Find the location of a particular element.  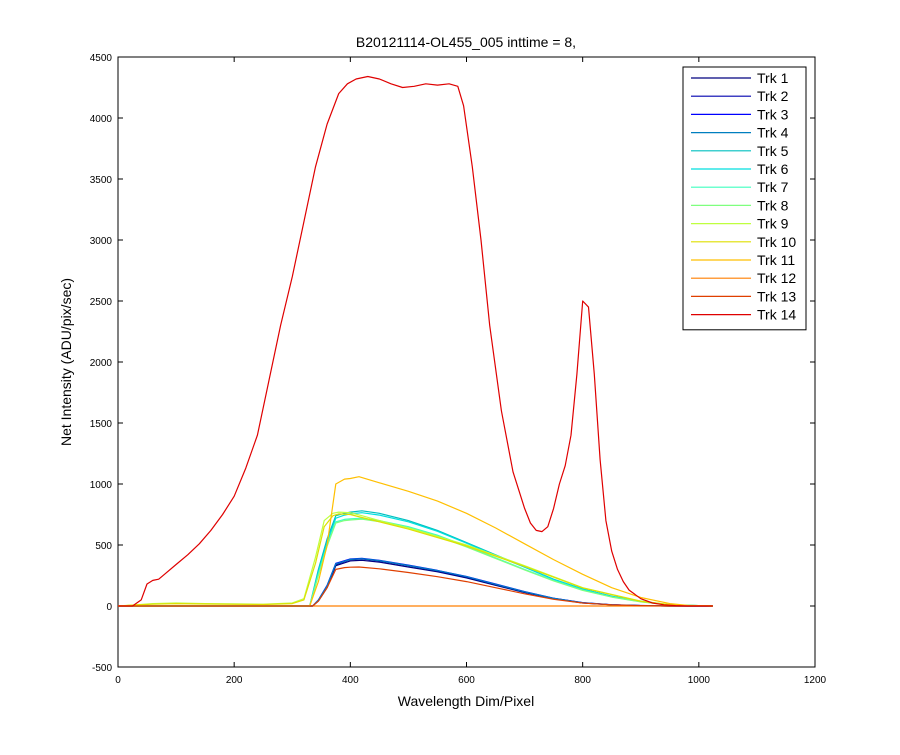

legend-label: Trk 14 is located at coordinates (776, 315).